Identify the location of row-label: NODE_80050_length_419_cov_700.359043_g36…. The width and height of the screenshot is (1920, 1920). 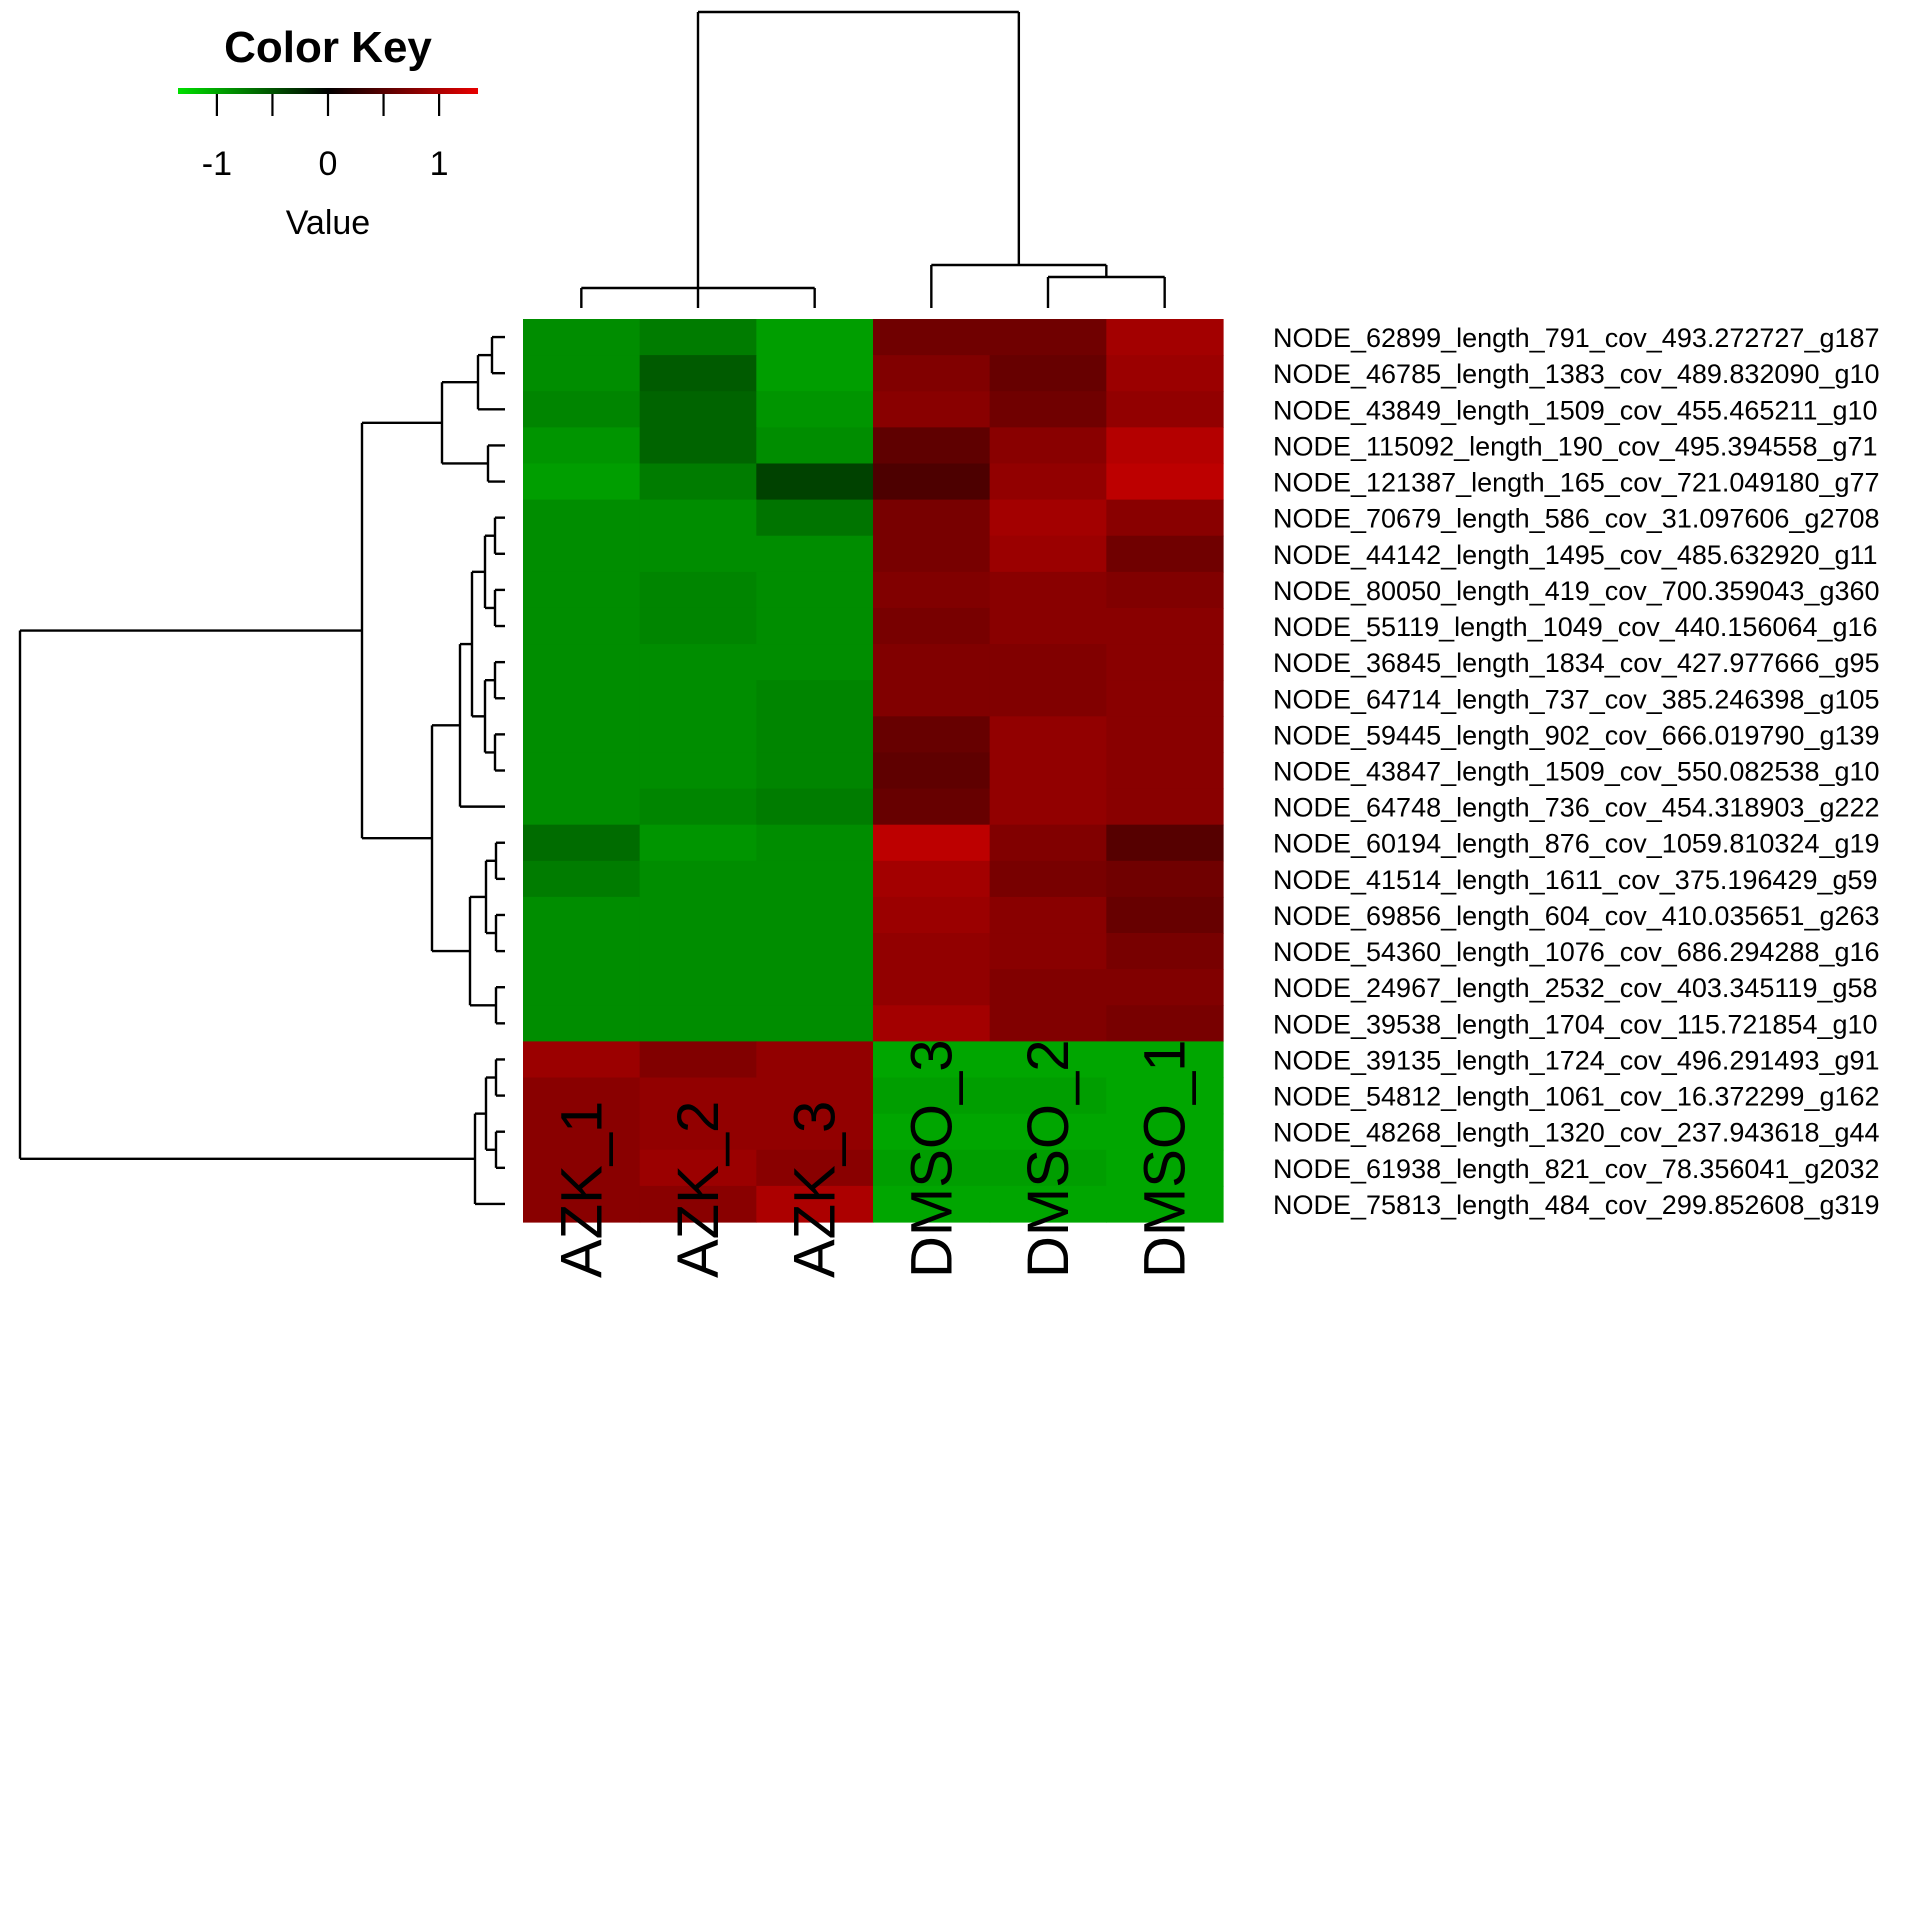
(1576, 591).